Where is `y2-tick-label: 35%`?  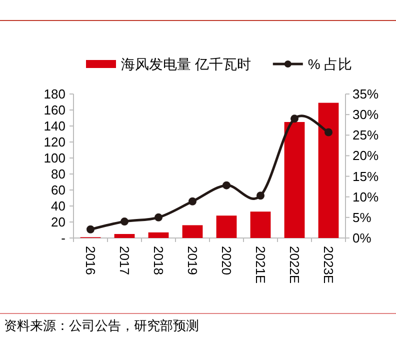 y2-tick-label: 35% is located at coordinates (365, 94).